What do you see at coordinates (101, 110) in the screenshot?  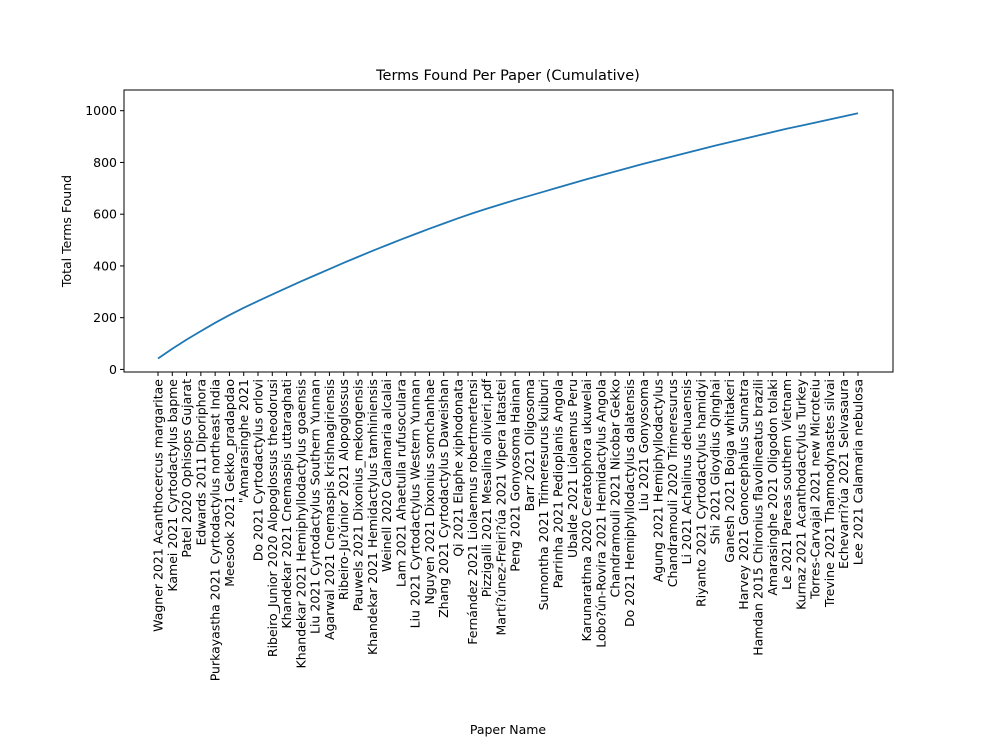 I see `y-tick-label: 1000` at bounding box center [101, 110].